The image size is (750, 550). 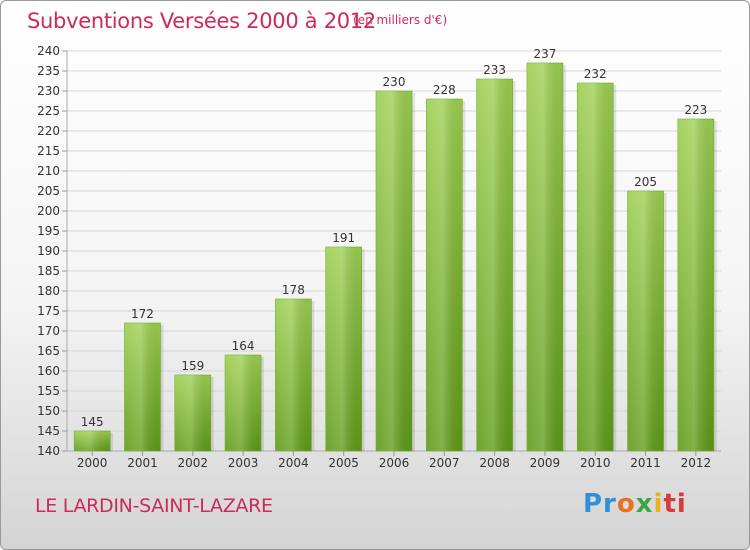 I want to click on x-tick-label: 2009, so click(x=545, y=463).